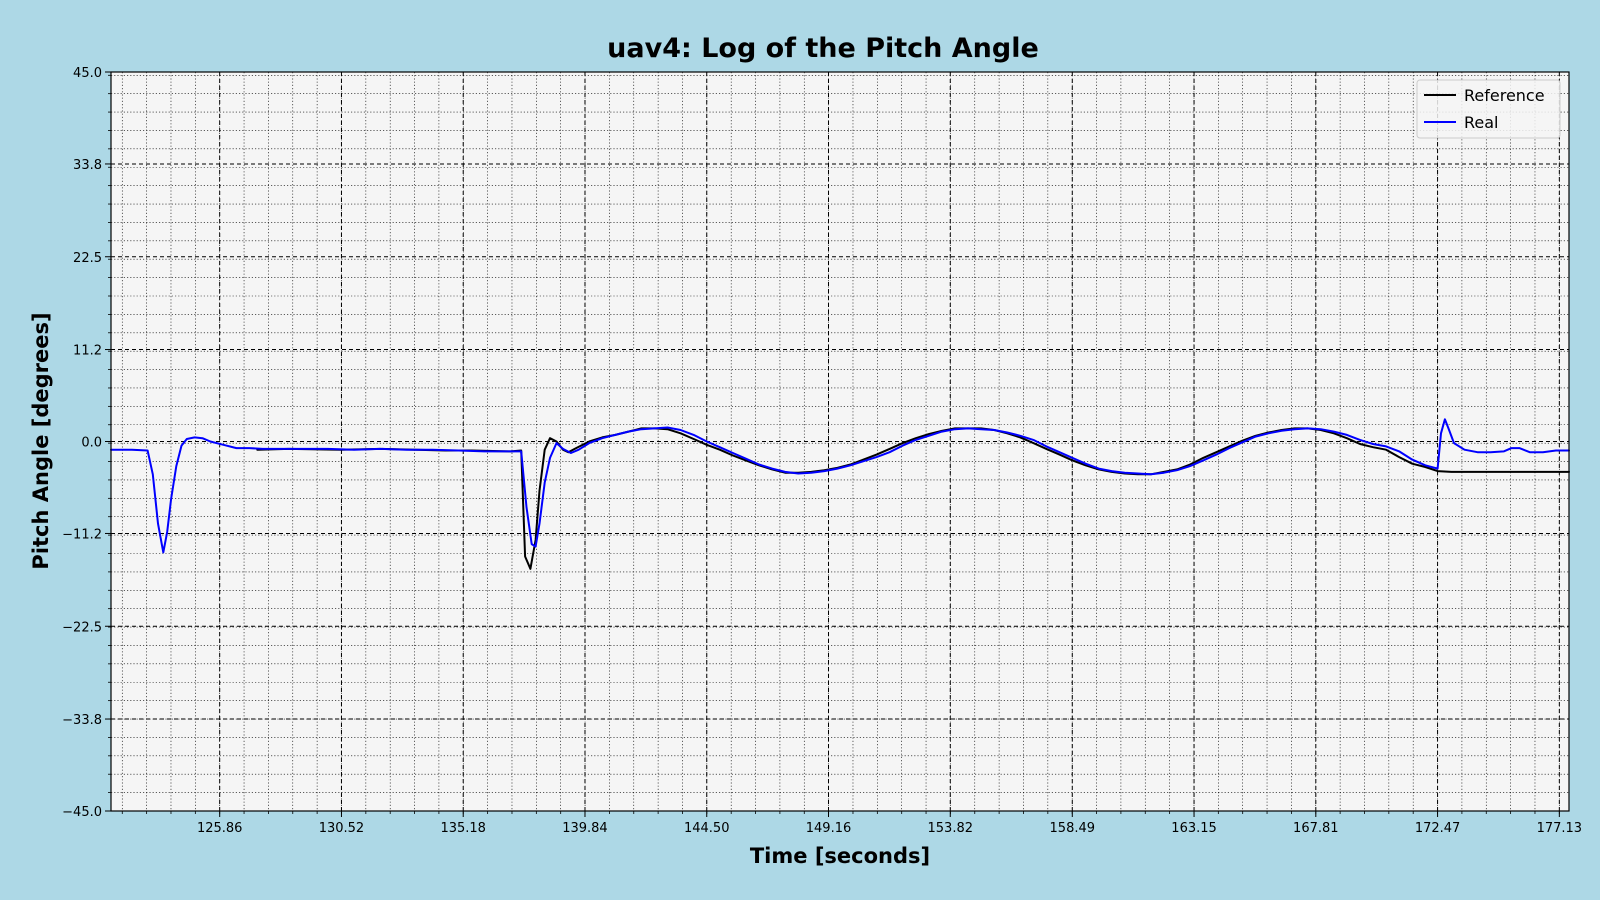 The image size is (1600, 900). What do you see at coordinates (1073, 828) in the screenshot?
I see `x-tick-label: 158.49` at bounding box center [1073, 828].